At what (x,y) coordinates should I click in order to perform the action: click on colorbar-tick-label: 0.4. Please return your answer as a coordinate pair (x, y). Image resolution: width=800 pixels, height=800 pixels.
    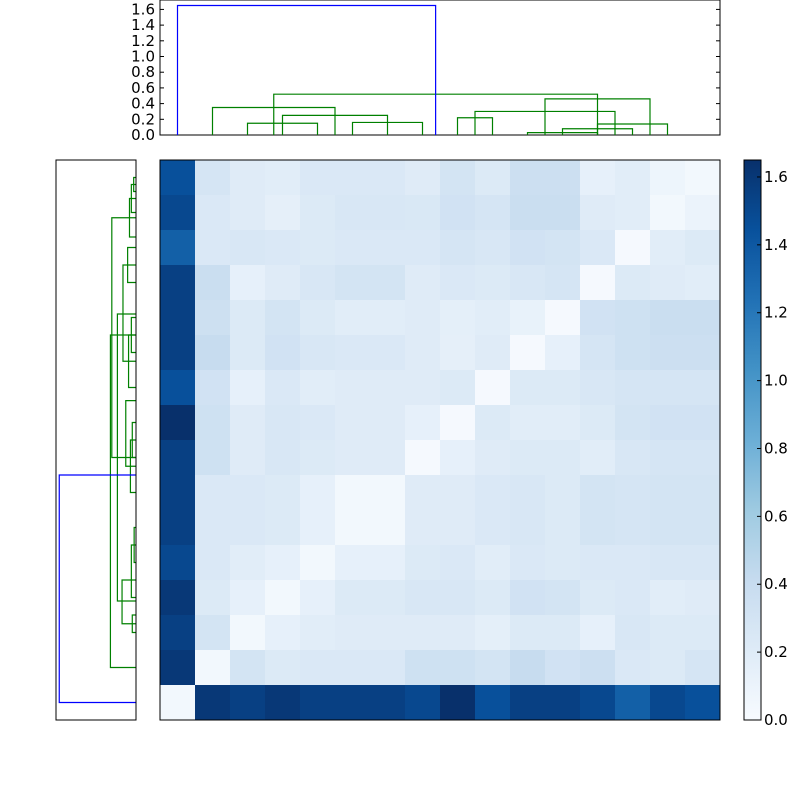
    Looking at the image, I should click on (776, 584).